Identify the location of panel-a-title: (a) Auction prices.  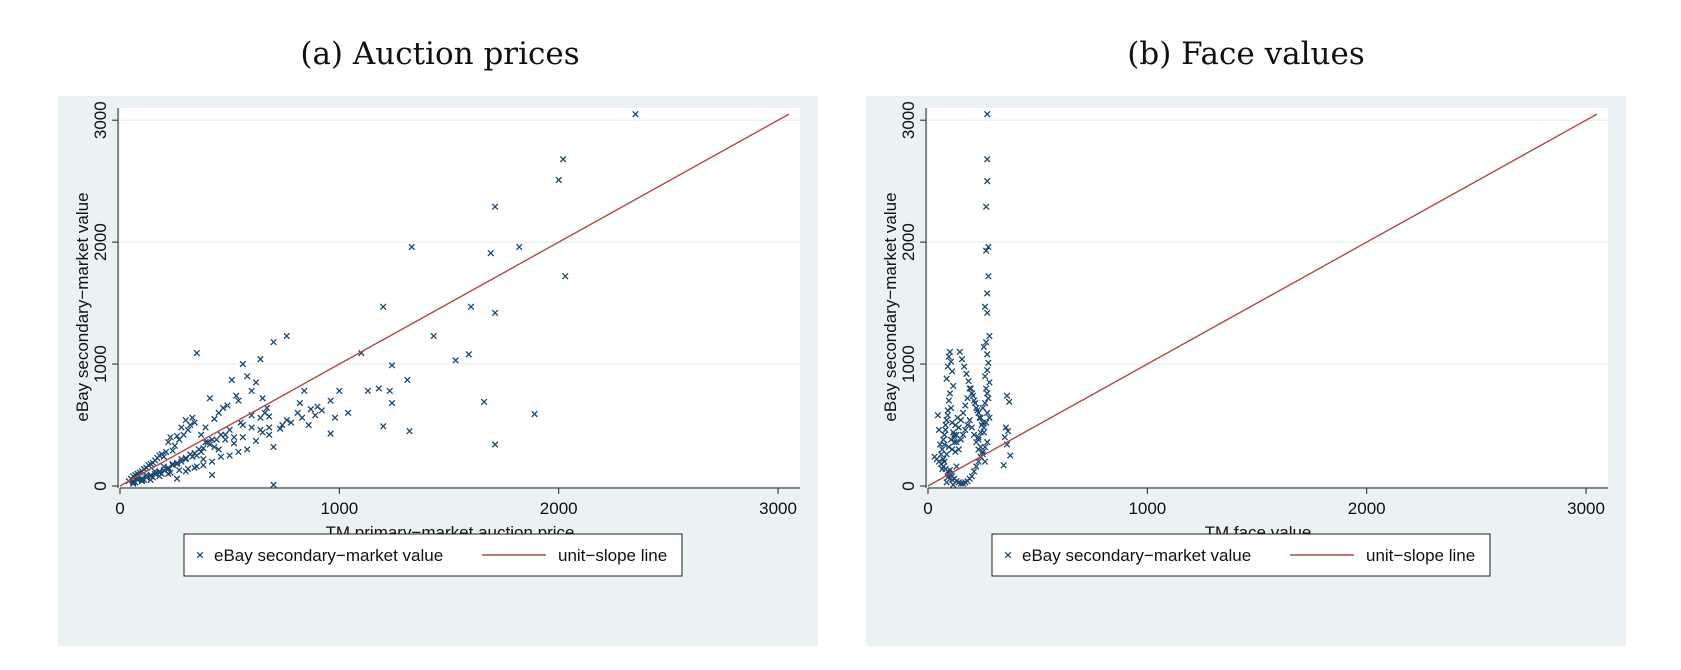
(440, 54).